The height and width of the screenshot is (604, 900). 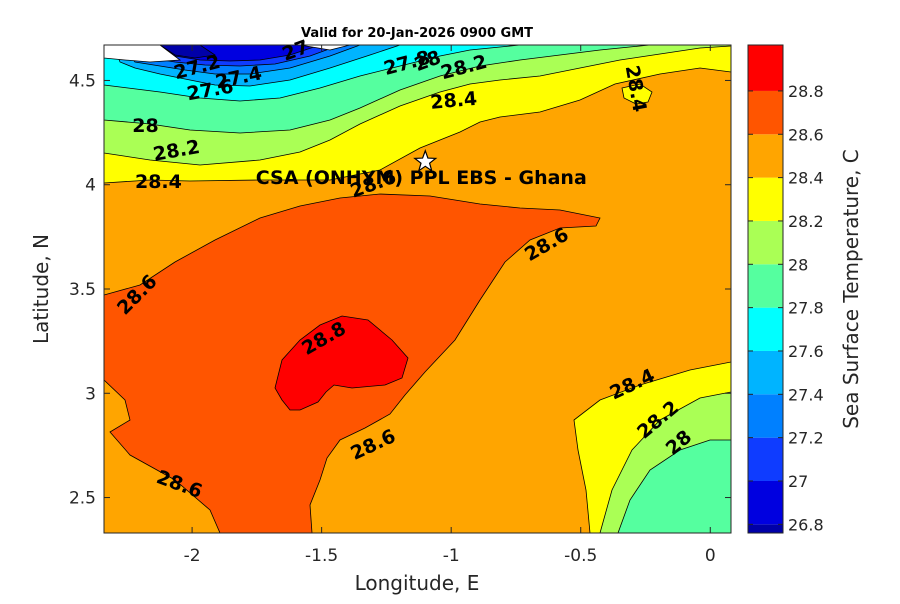 What do you see at coordinates (188, 52) in the screenshot?
I see `band-below-26.8` at bounding box center [188, 52].